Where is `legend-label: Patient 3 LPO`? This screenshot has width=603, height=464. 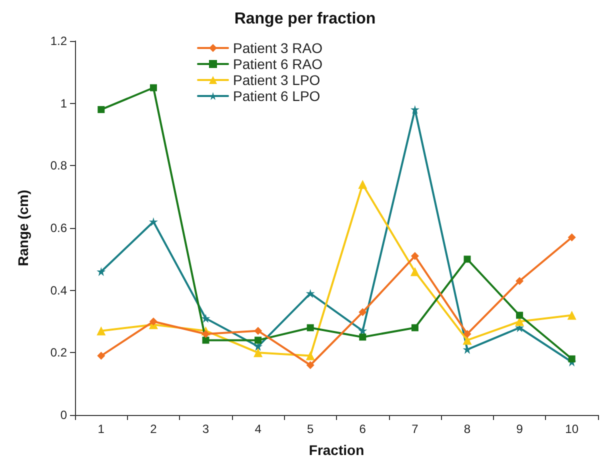 legend-label: Patient 3 LPO is located at coordinates (276, 80).